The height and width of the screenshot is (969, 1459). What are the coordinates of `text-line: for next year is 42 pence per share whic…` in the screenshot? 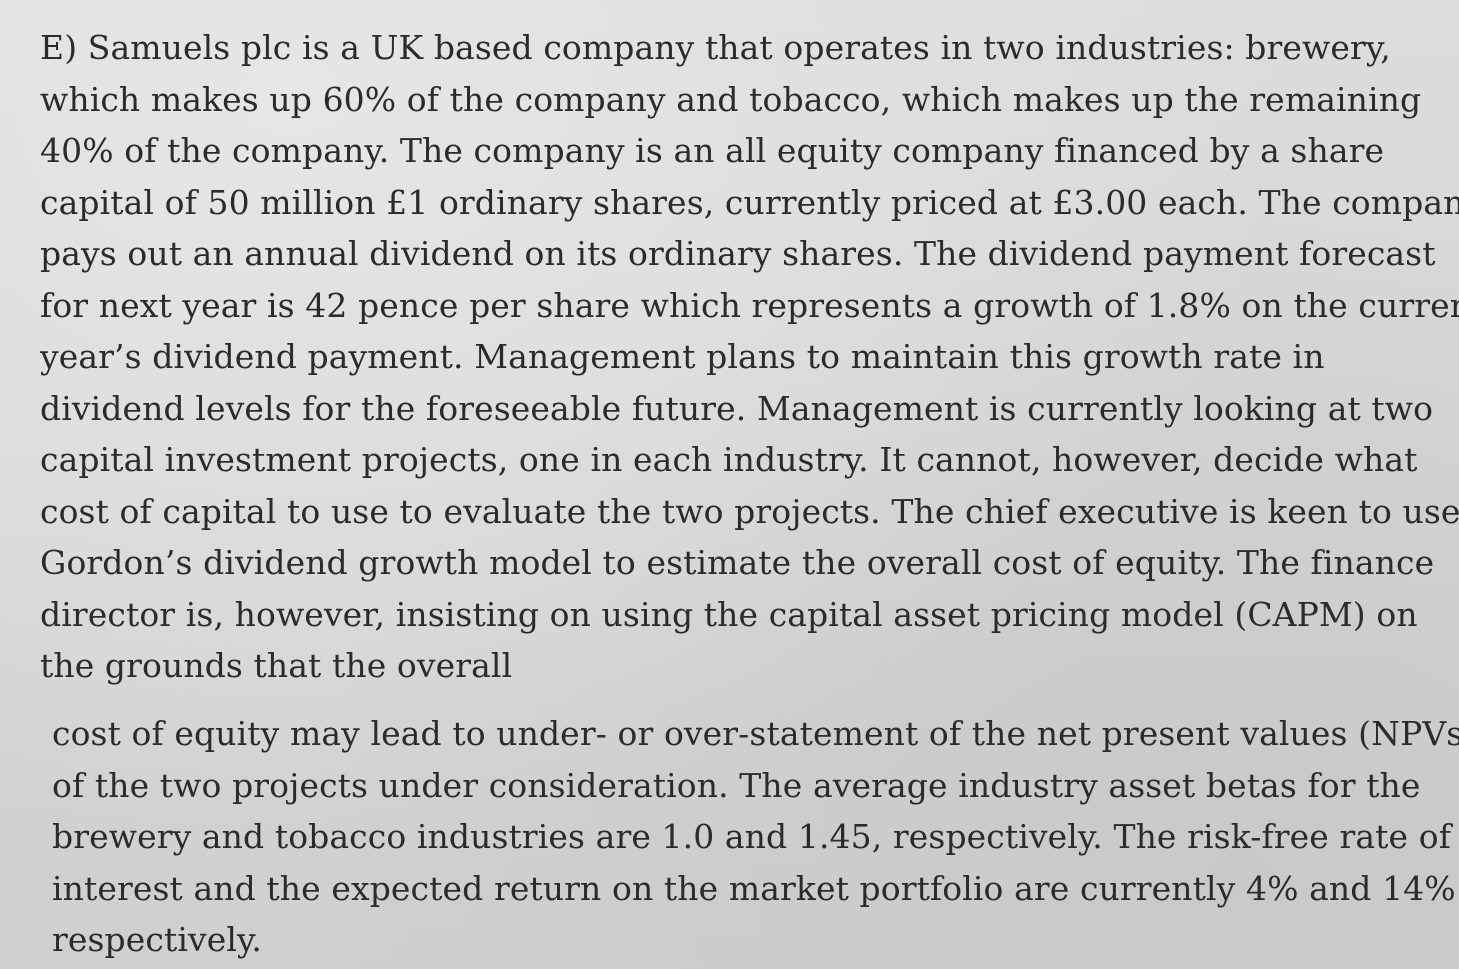 It's located at (749, 305).